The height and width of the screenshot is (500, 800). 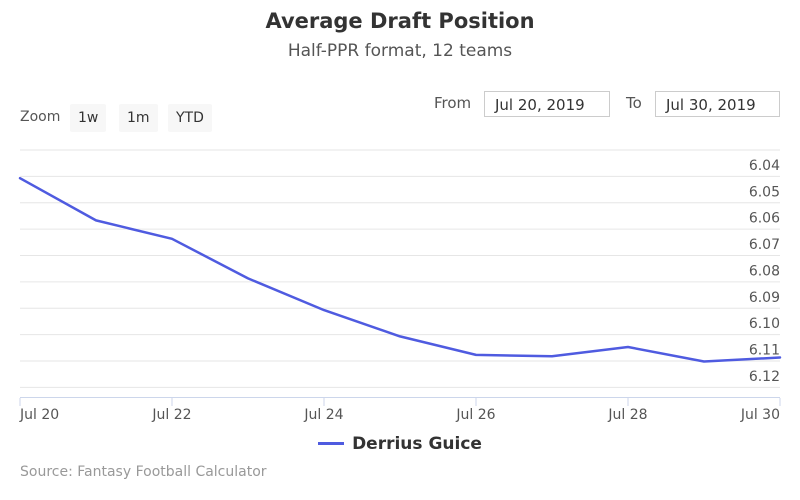 I want to click on legend-label: Derrius Guice, so click(x=417, y=443).